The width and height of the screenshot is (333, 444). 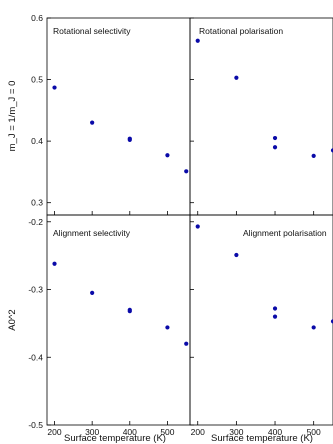 What do you see at coordinates (37, 203) in the screenshot?
I see `y-tick-label-0-0: 0.3` at bounding box center [37, 203].